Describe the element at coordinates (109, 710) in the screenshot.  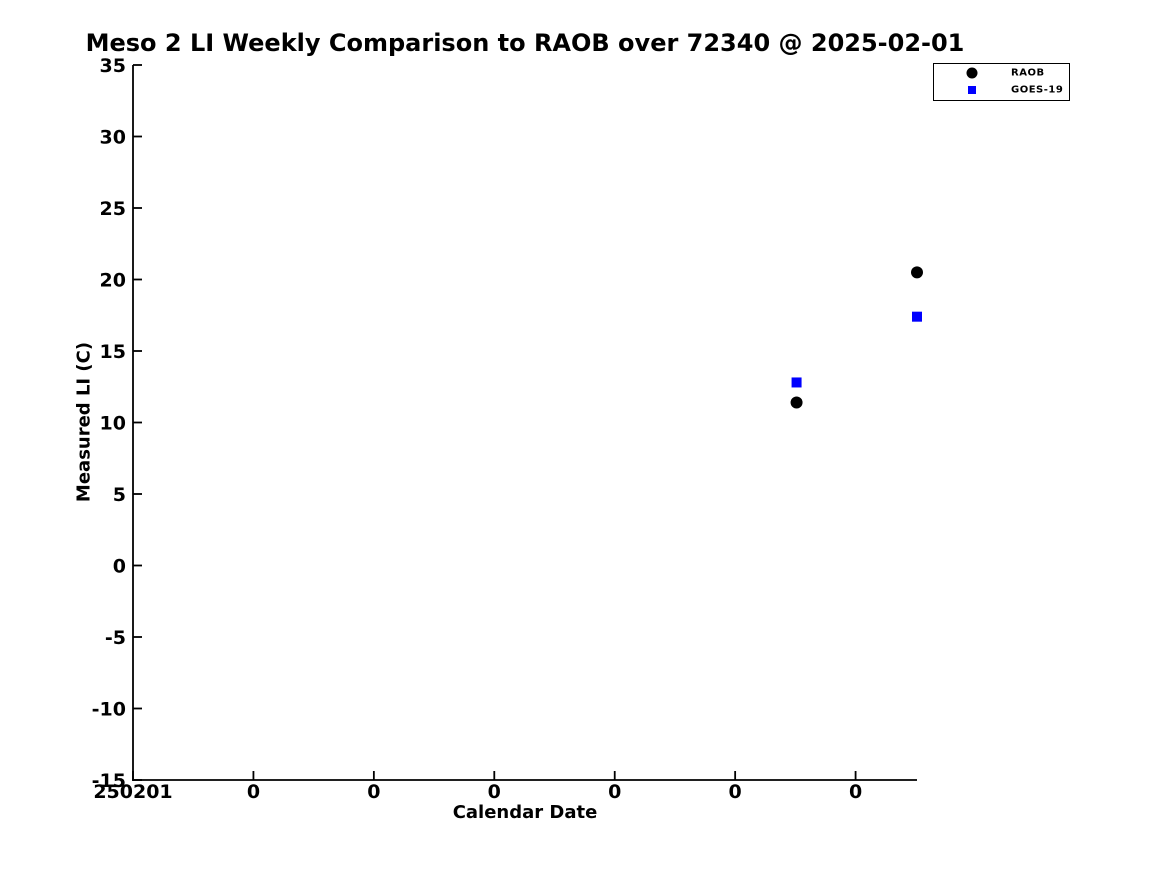
I see `y-tick-label: -10` at that location.